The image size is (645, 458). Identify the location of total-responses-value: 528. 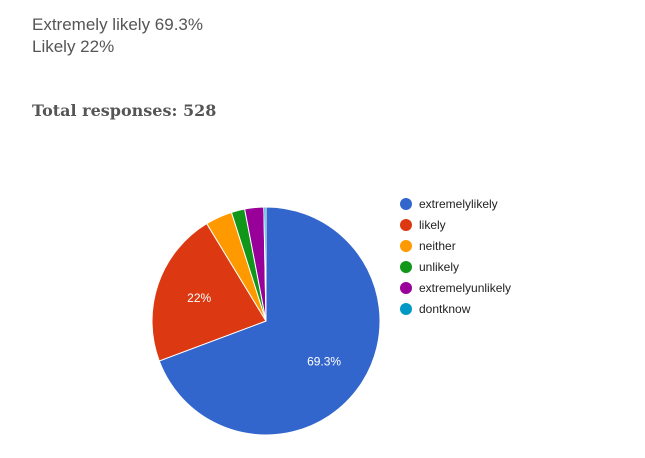
(199, 110).